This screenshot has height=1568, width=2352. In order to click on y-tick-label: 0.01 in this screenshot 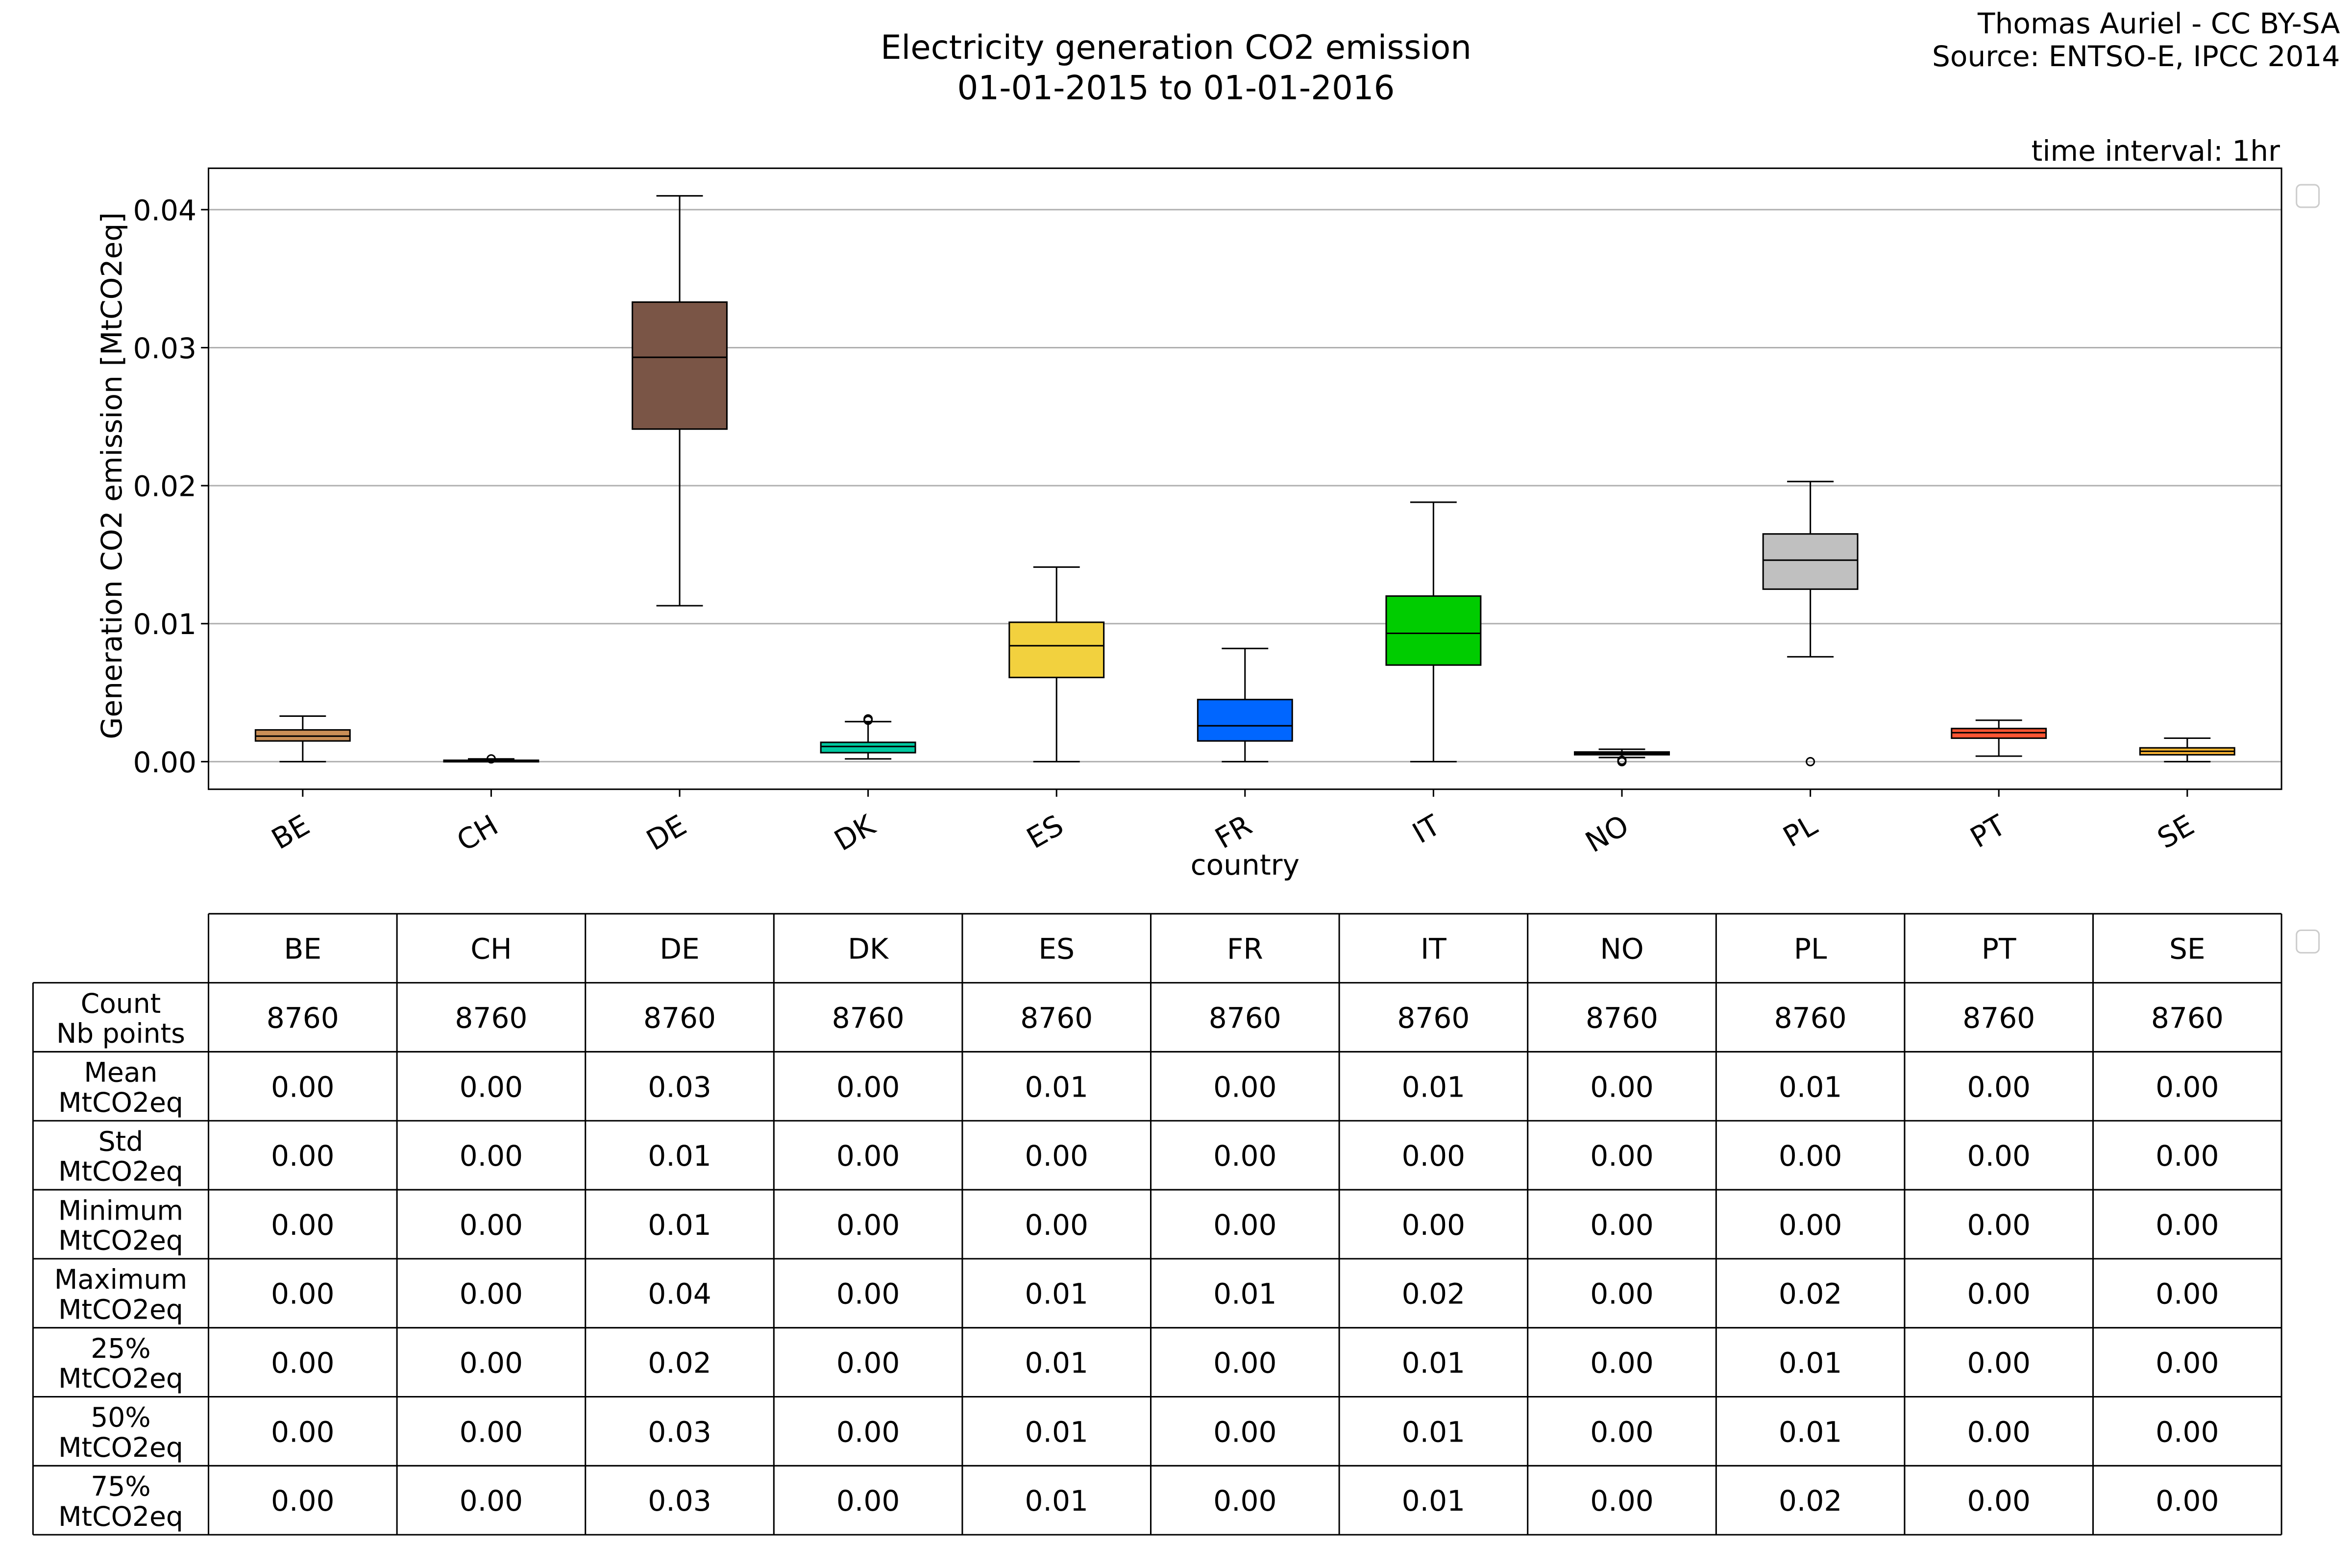, I will do `click(165, 624)`.